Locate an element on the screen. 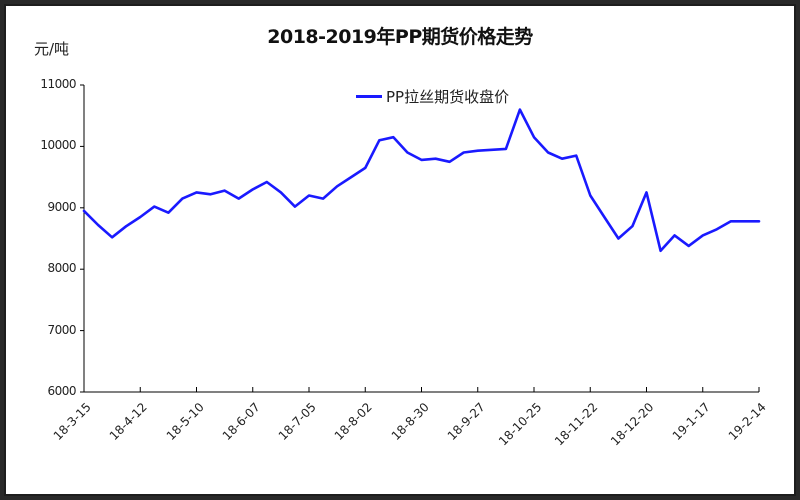 This screenshot has width=800, height=500. legend-label: PP拉丝期货收盘价 is located at coordinates (448, 97).